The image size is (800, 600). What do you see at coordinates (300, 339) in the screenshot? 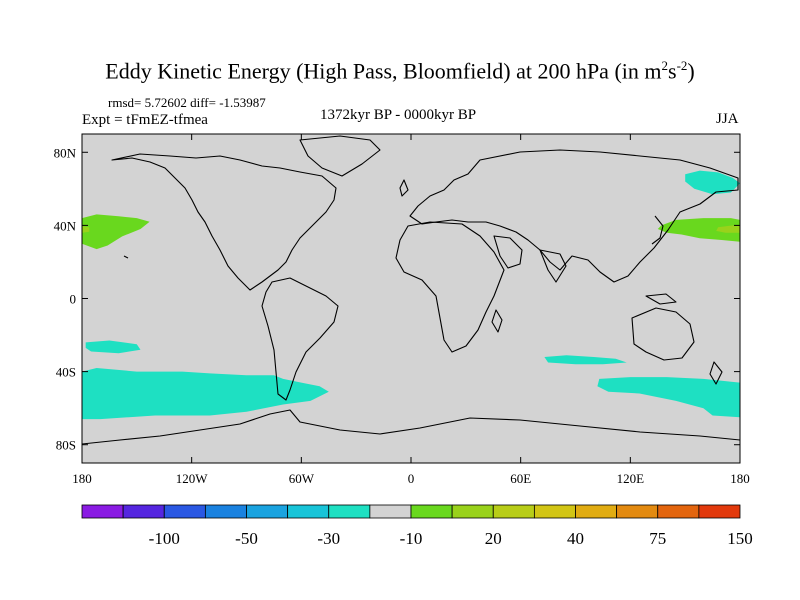
I see `coastline-south-america` at bounding box center [300, 339].